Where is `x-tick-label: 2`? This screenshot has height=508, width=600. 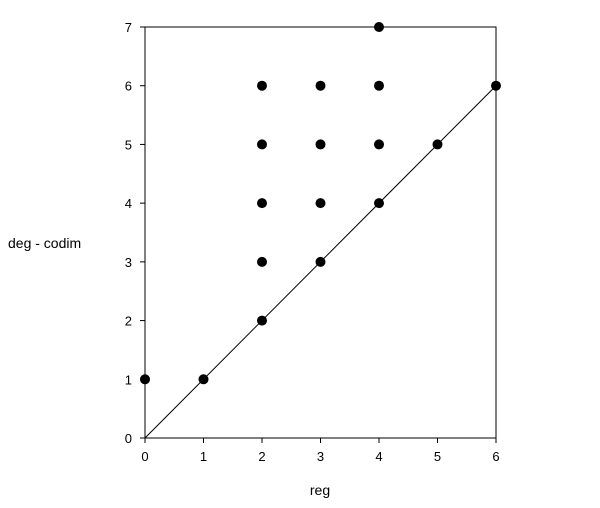 x-tick-label: 2 is located at coordinates (261, 456).